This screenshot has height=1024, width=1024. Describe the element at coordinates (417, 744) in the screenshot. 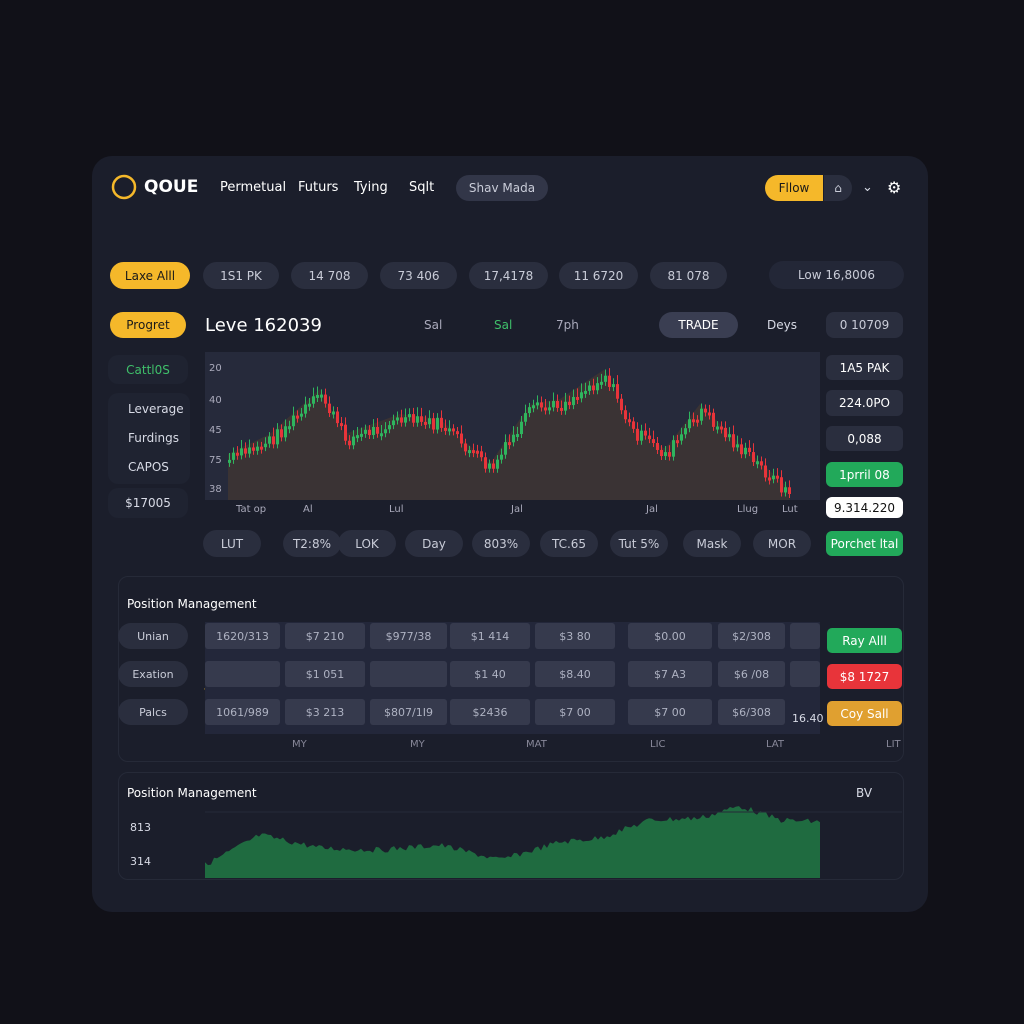

I see `x-label: MY` at that location.